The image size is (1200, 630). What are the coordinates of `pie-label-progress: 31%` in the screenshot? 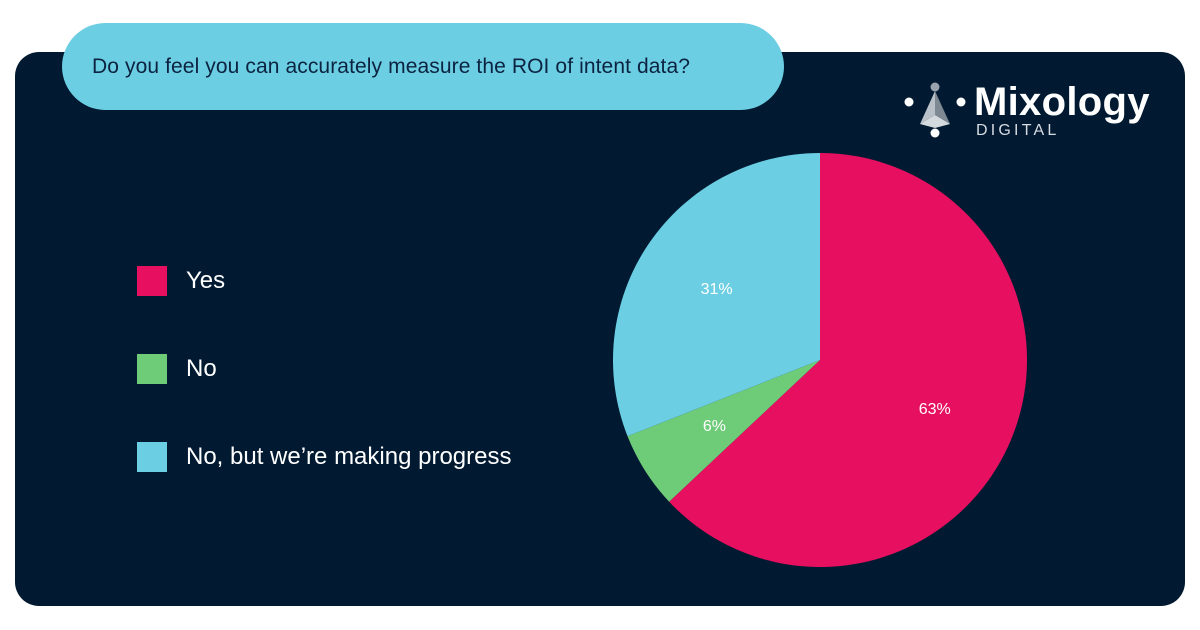 It's located at (717, 289).